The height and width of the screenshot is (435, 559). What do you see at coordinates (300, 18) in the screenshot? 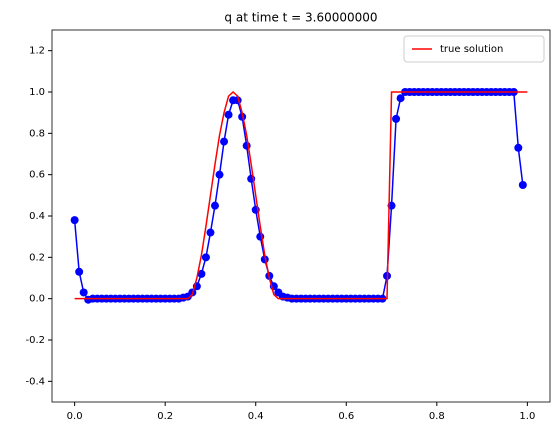
I see `chart-title: q at time t = 3.60000000` at bounding box center [300, 18].